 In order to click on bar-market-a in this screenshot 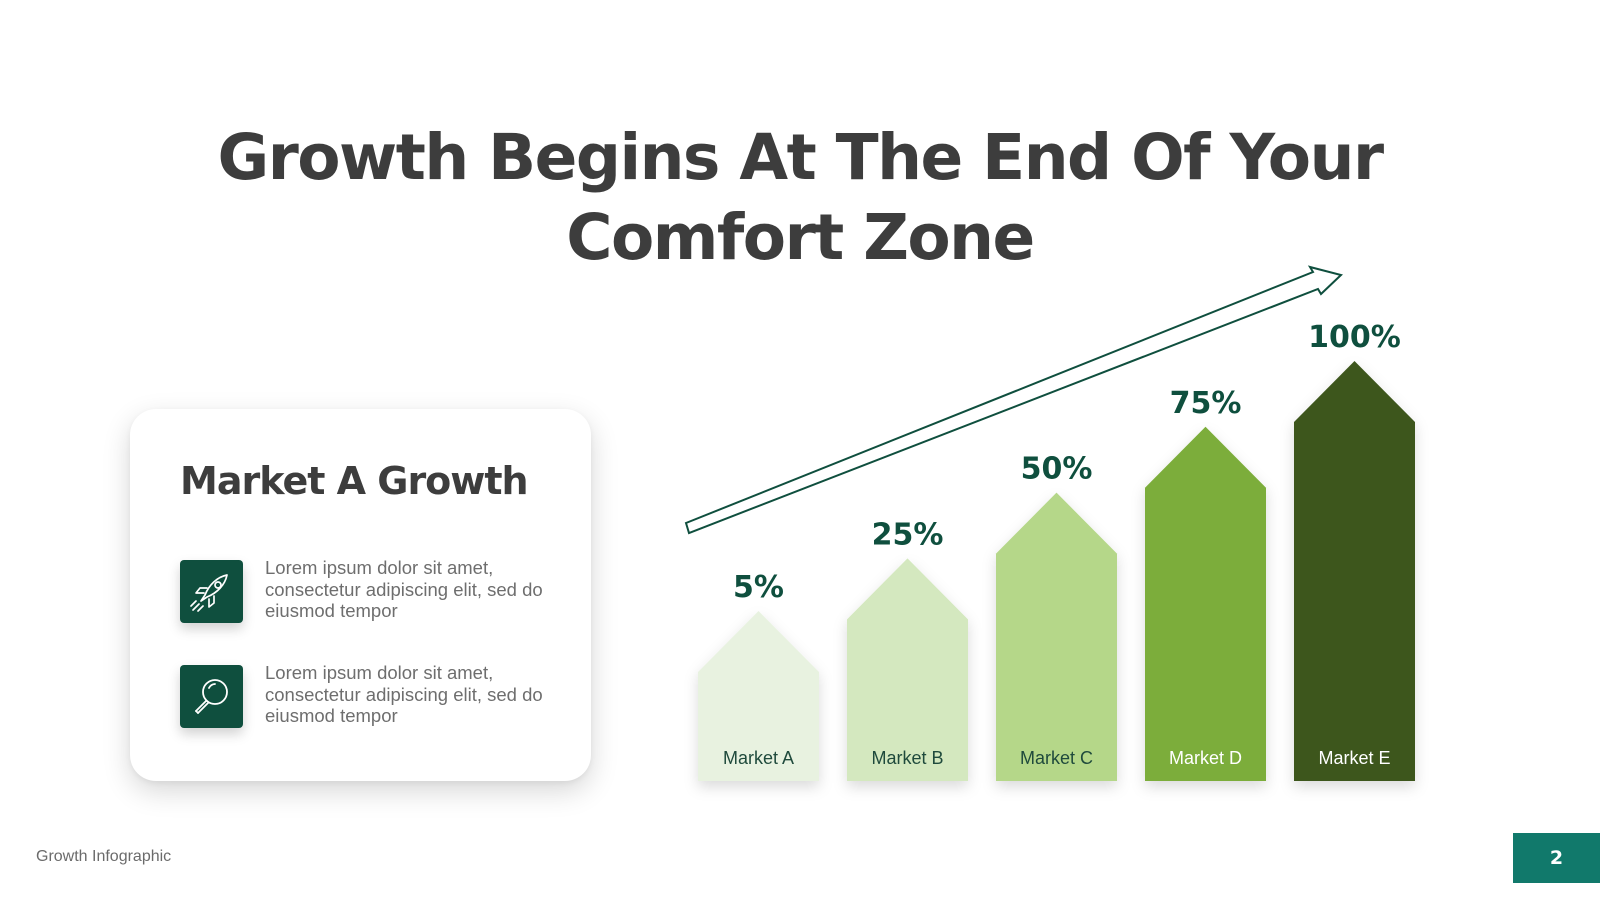, I will do `click(758, 696)`.